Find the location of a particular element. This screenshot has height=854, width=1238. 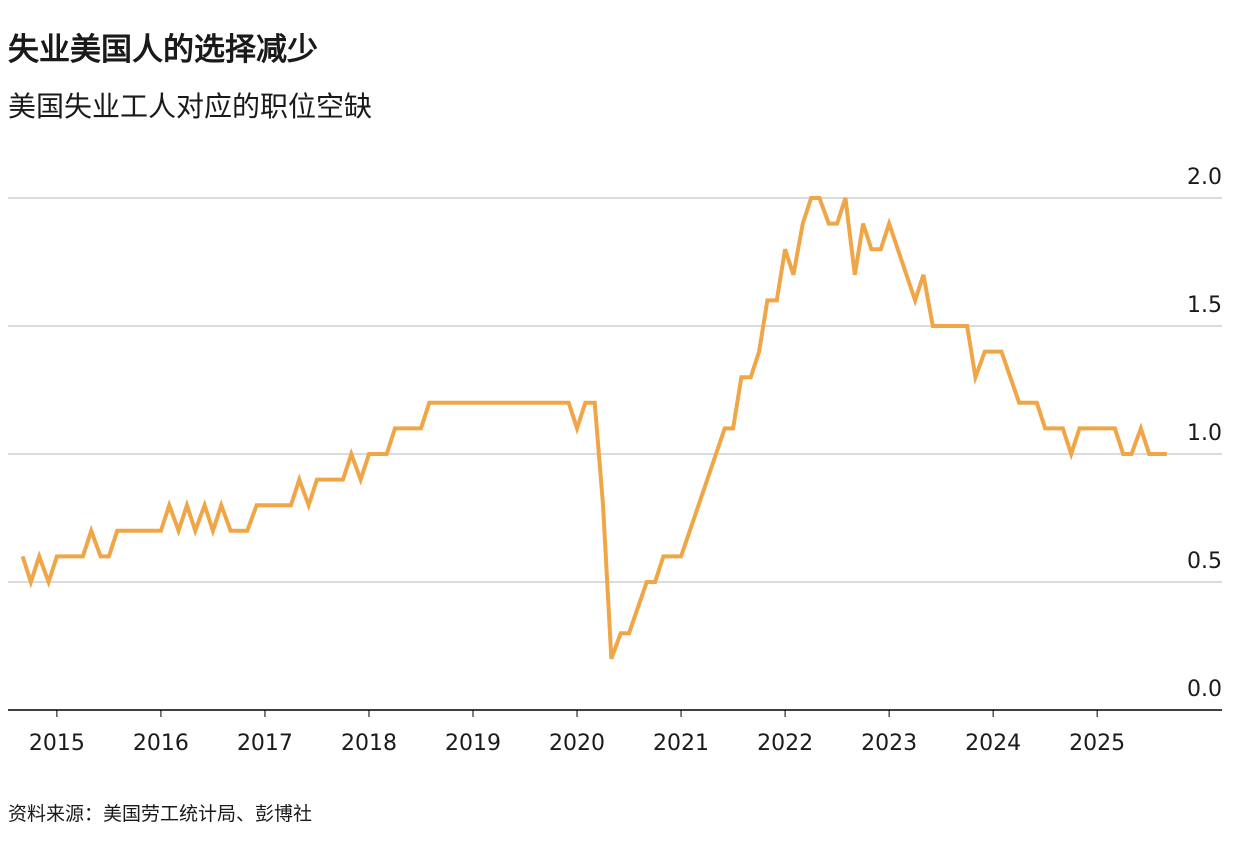

x-tick-label: 2021 is located at coordinates (681, 743).